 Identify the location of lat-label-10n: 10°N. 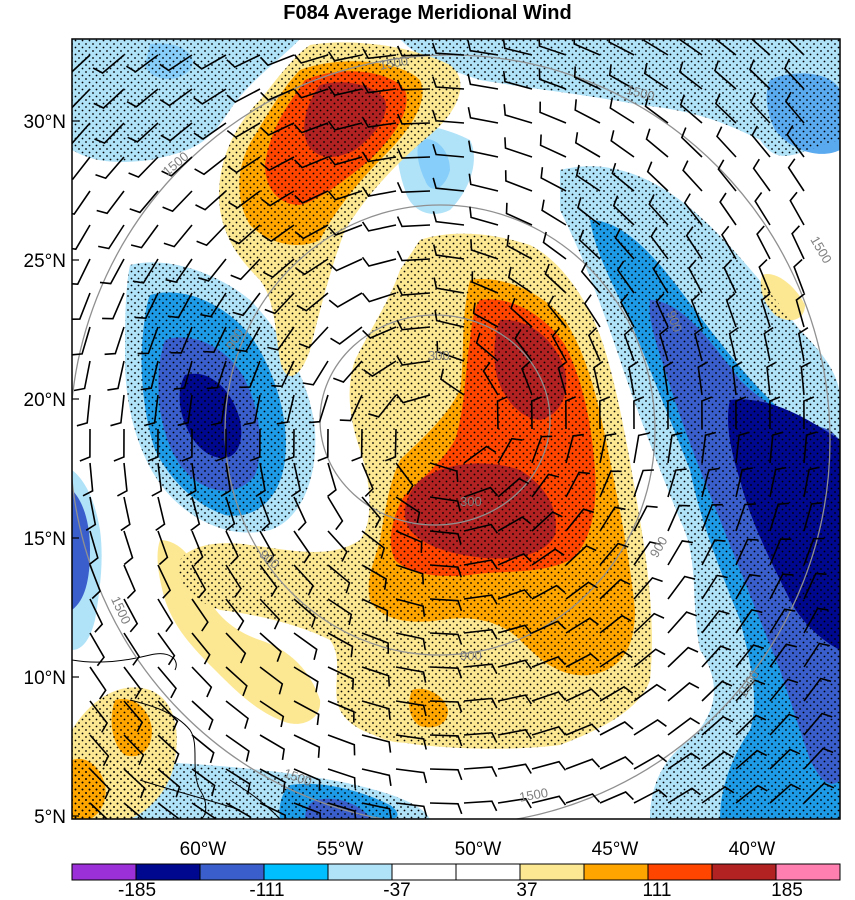
(45, 678).